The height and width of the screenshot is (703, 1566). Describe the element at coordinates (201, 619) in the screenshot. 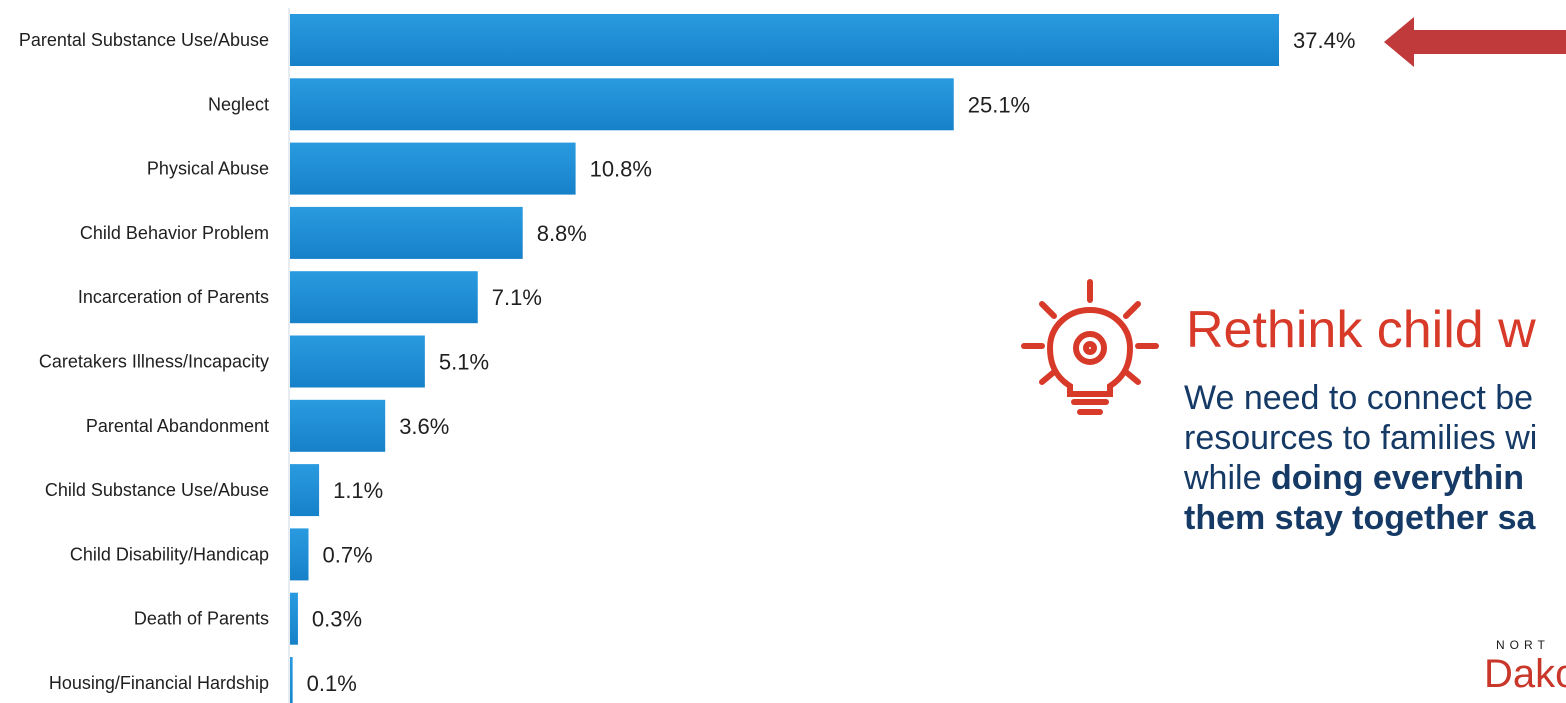

I see `category-label: Death of Parents` at that location.